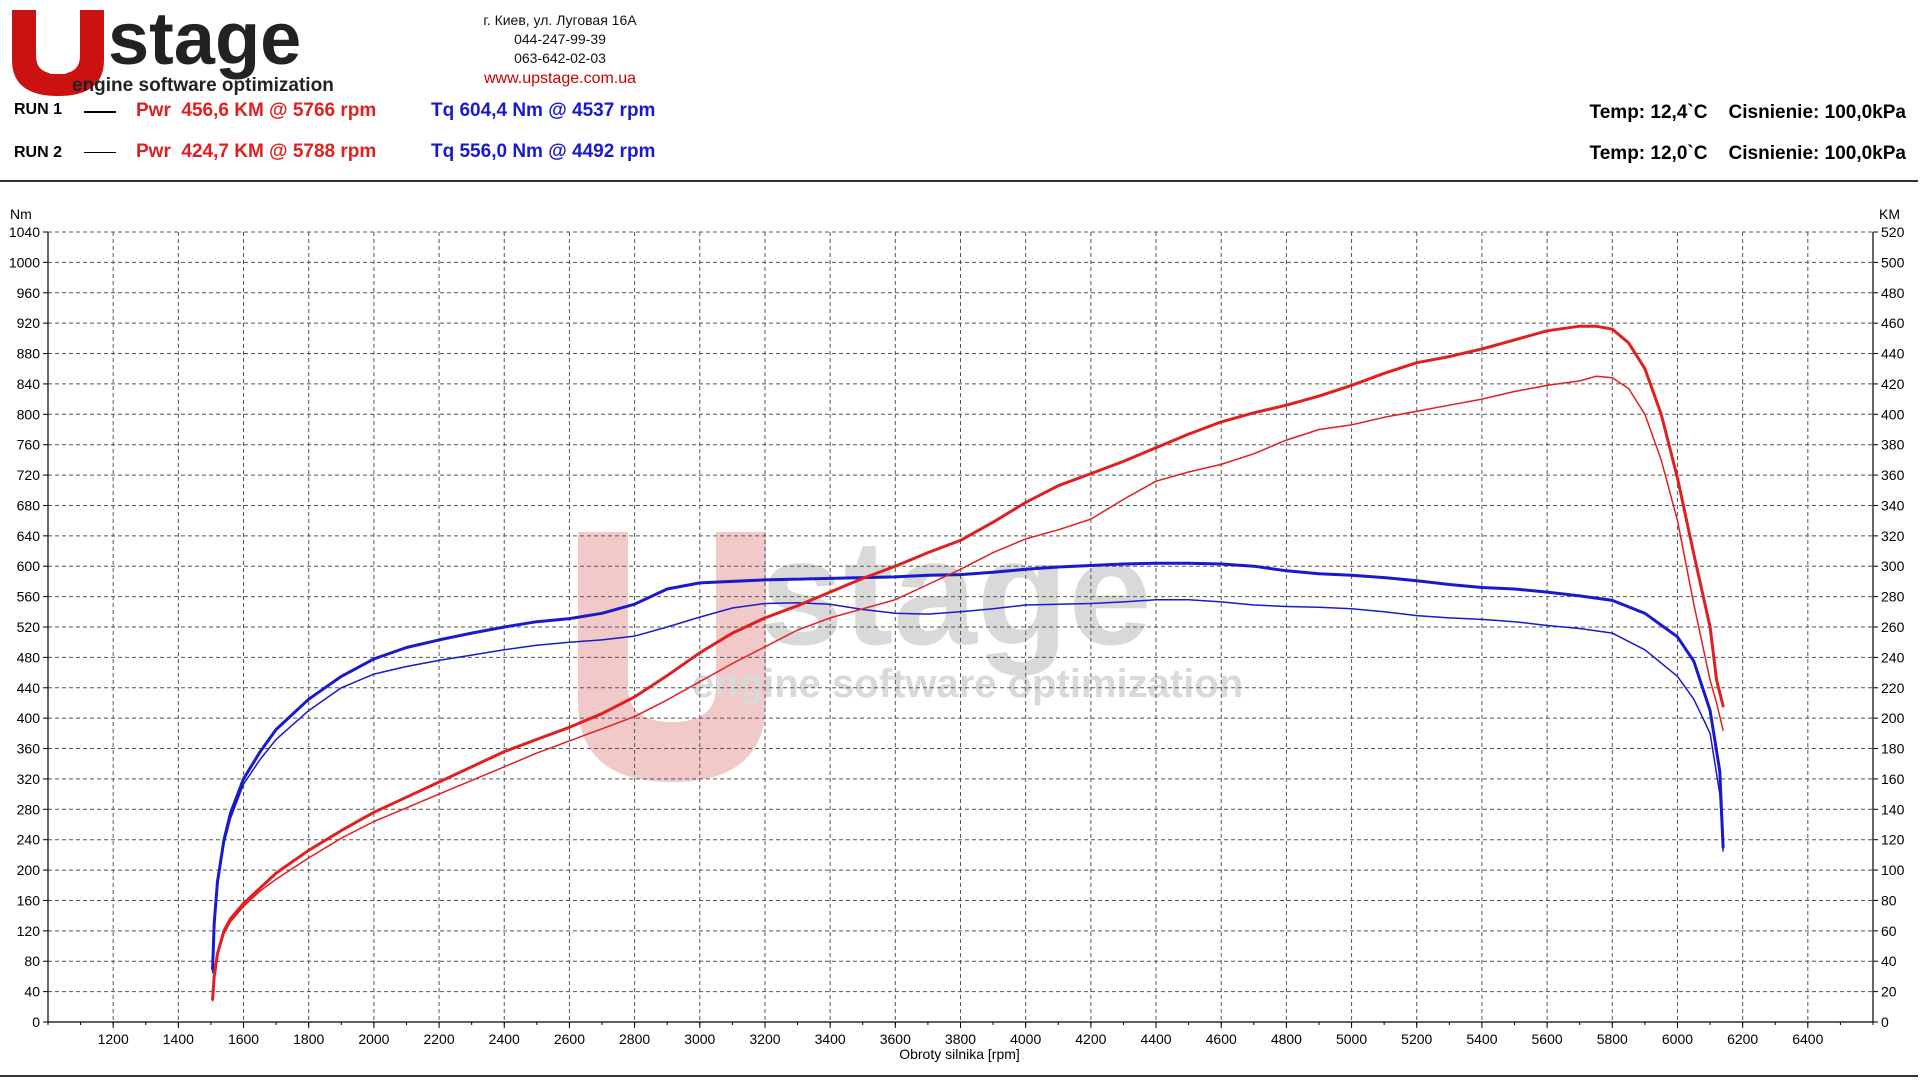 The height and width of the screenshot is (1080, 1920). Describe the element at coordinates (29, 475) in the screenshot. I see `y-left-tick-label: 720` at that location.